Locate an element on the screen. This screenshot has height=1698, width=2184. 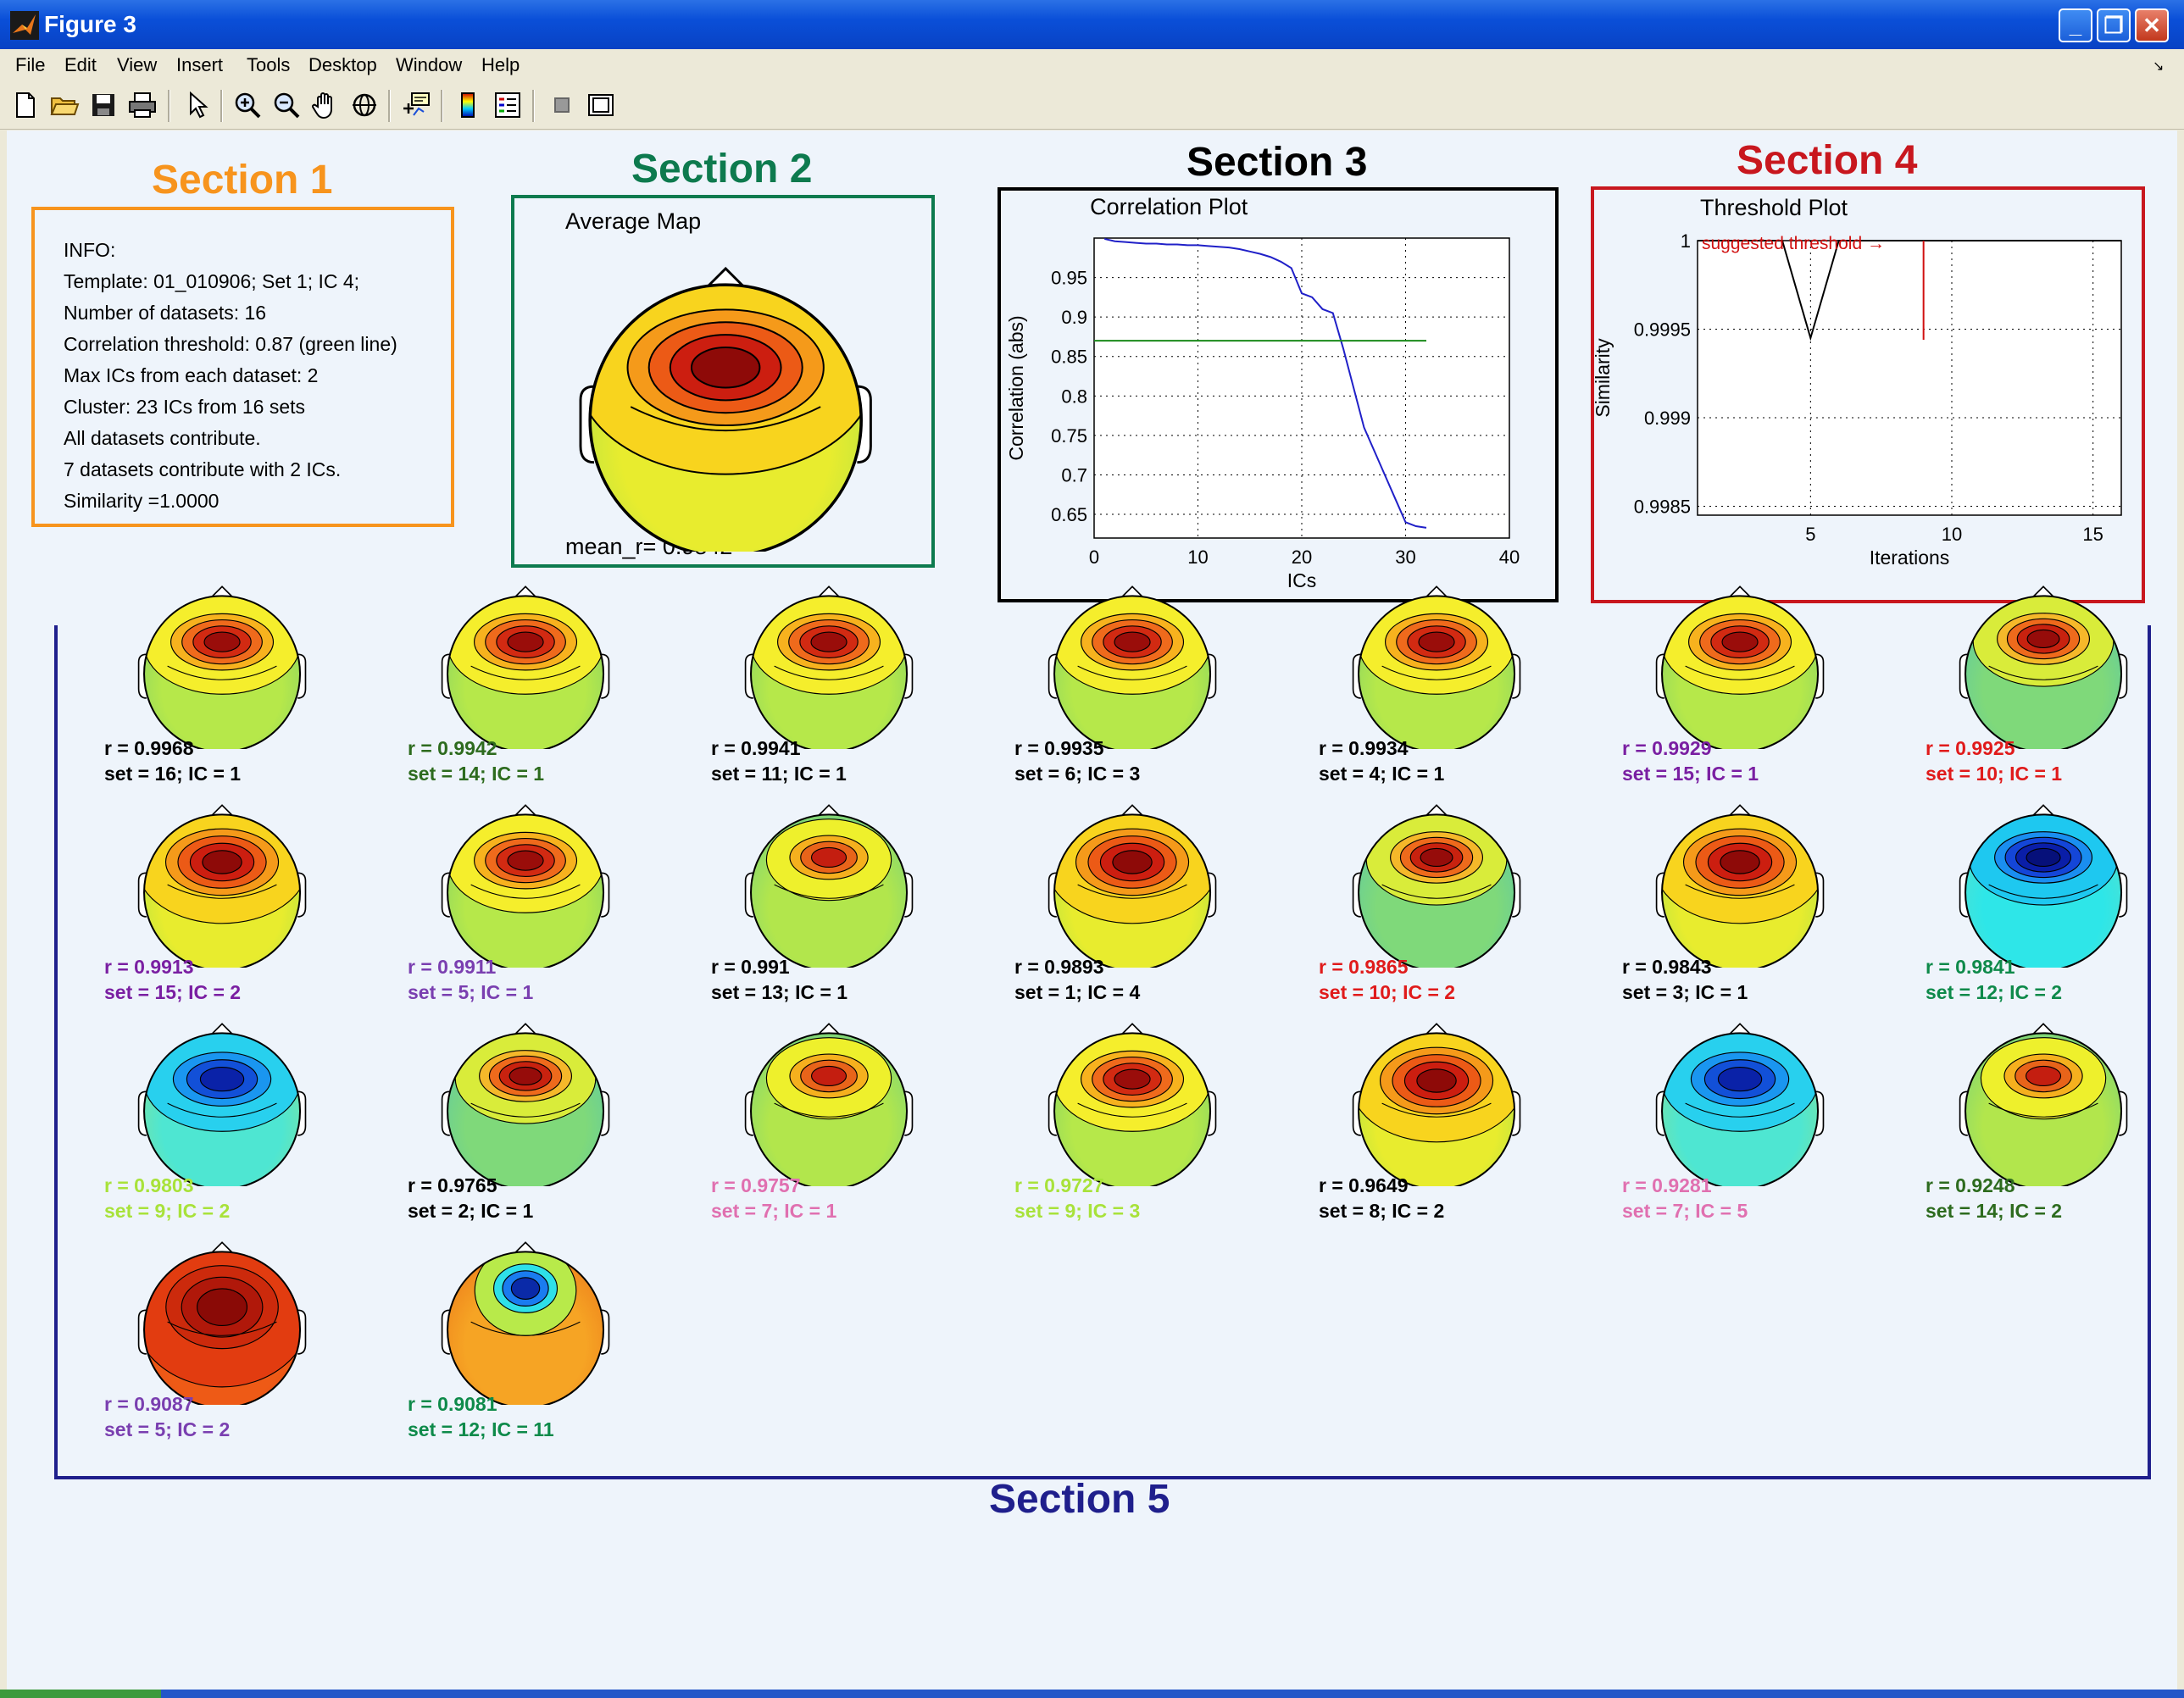
y-tick-label: 0.9 is located at coordinates (1074, 317).